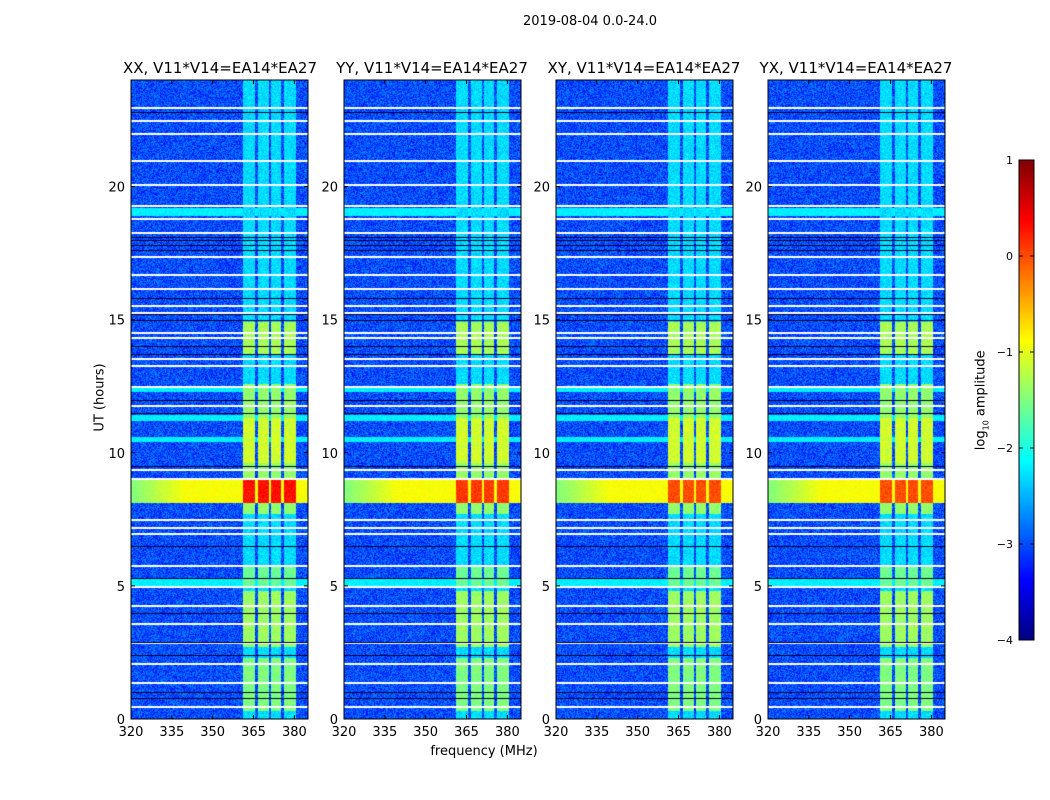 This screenshot has width=1050, height=800. I want to click on colorbar-tick-label: 0, so click(1009, 256).